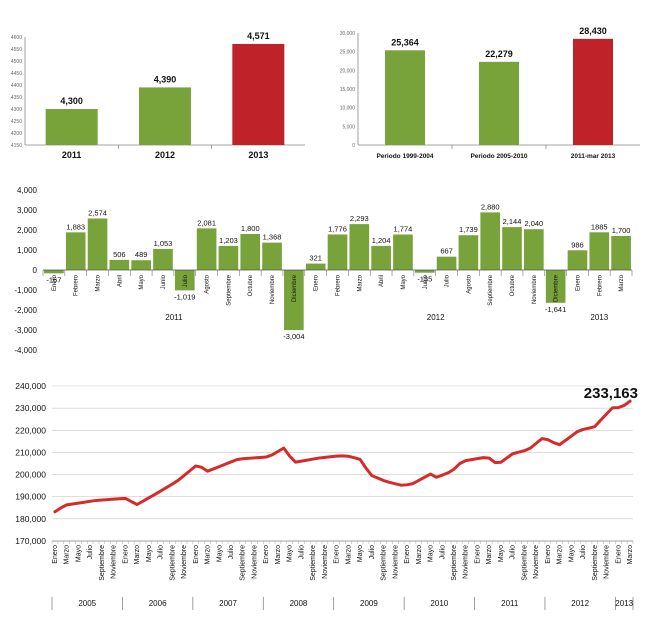 This screenshot has width=650, height=625. What do you see at coordinates (77, 285) in the screenshot?
I see `x-category-label: Febrero` at bounding box center [77, 285].